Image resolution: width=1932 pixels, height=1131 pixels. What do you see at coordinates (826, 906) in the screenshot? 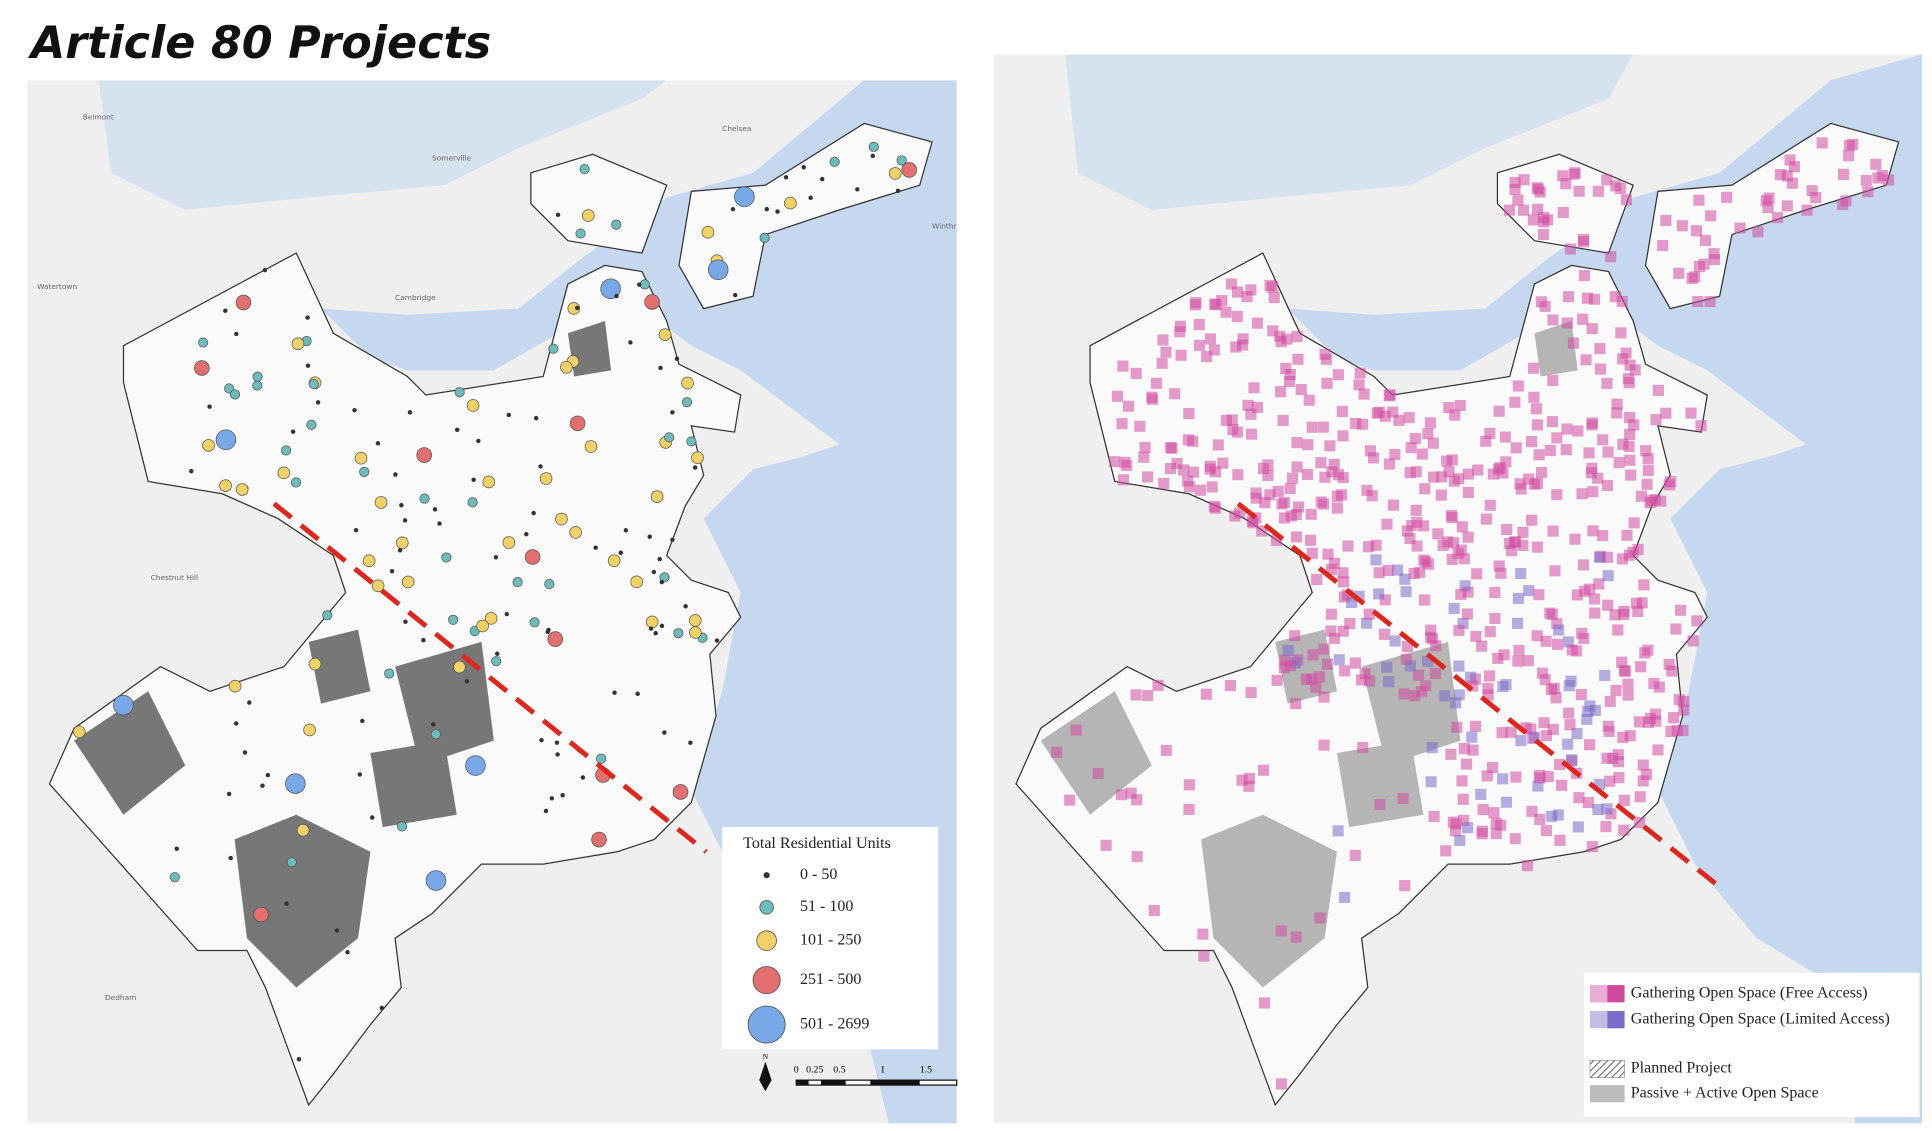
I see `legend-label: 51 - 100` at bounding box center [826, 906].